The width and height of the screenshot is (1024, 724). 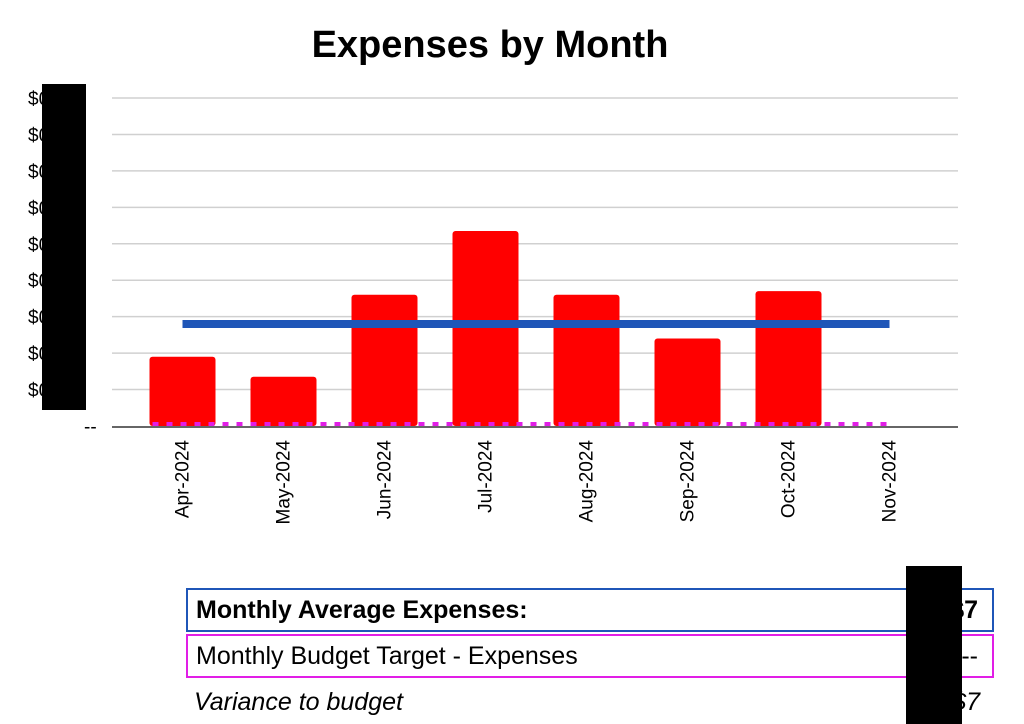 I want to click on y-tick-label: --, so click(x=90, y=427).